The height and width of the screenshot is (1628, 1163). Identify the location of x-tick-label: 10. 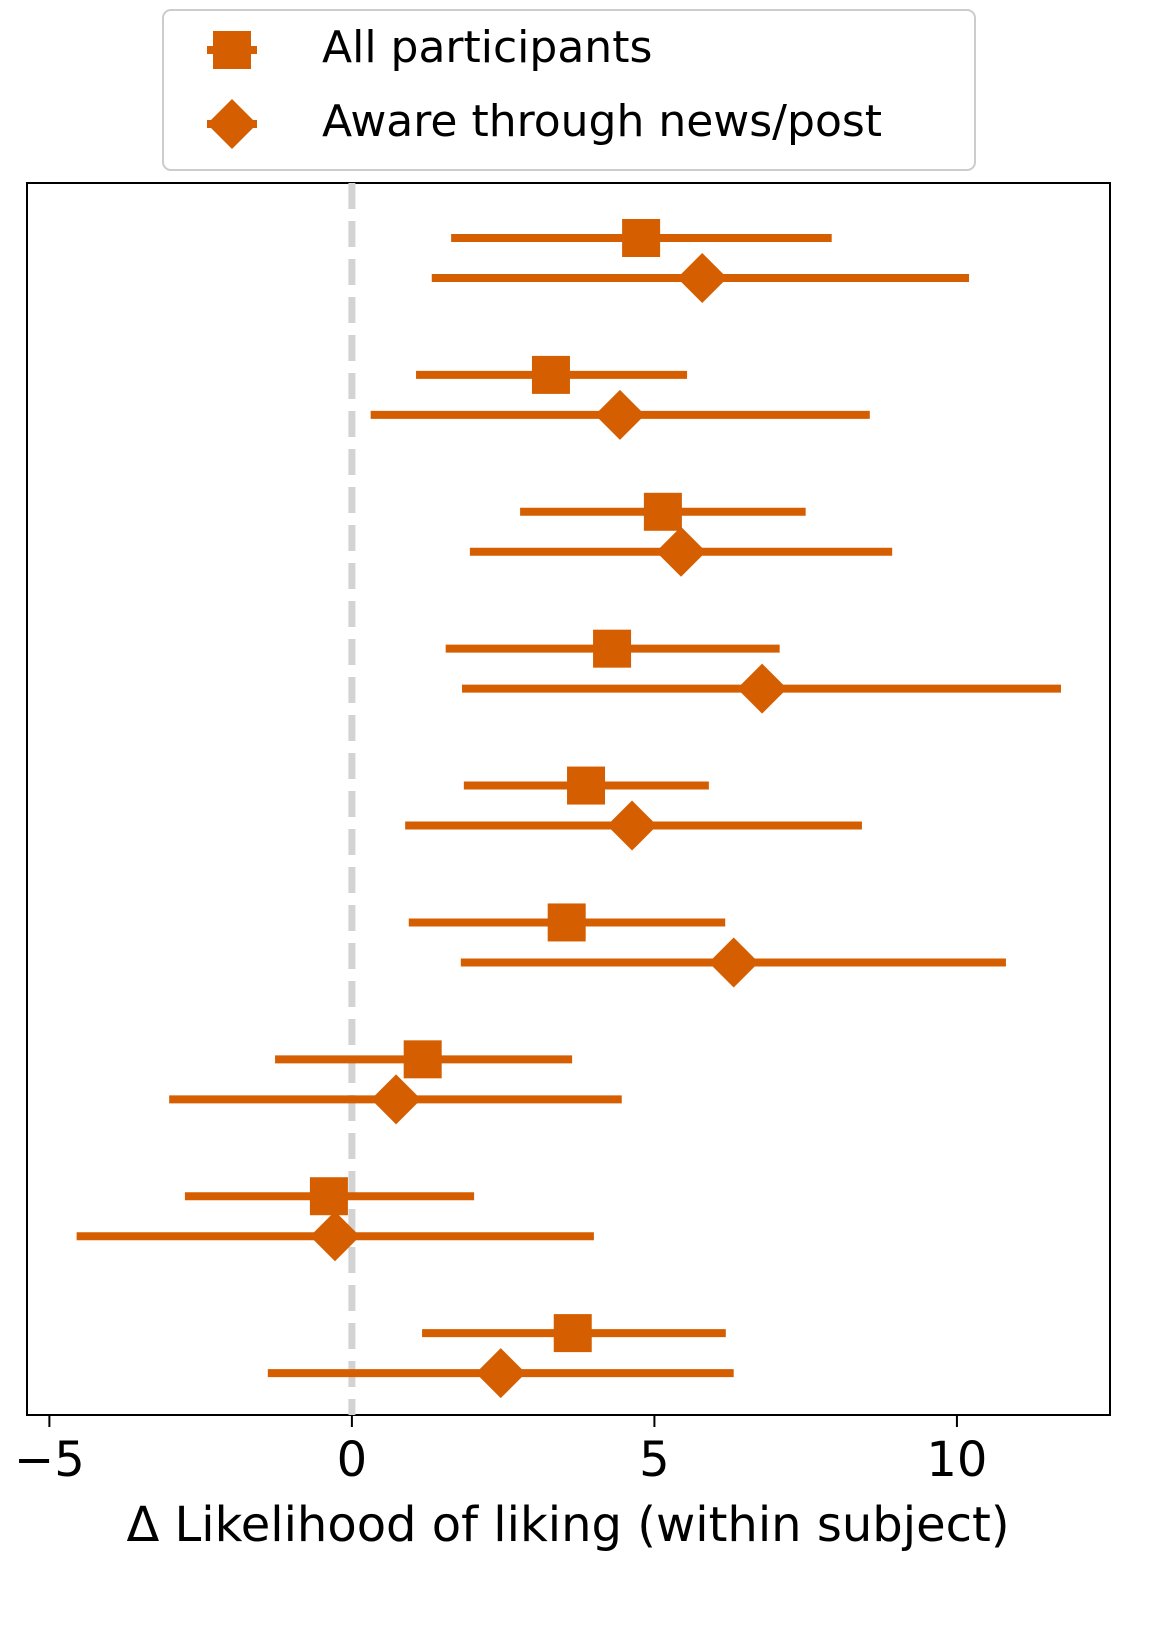
(956, 1460).